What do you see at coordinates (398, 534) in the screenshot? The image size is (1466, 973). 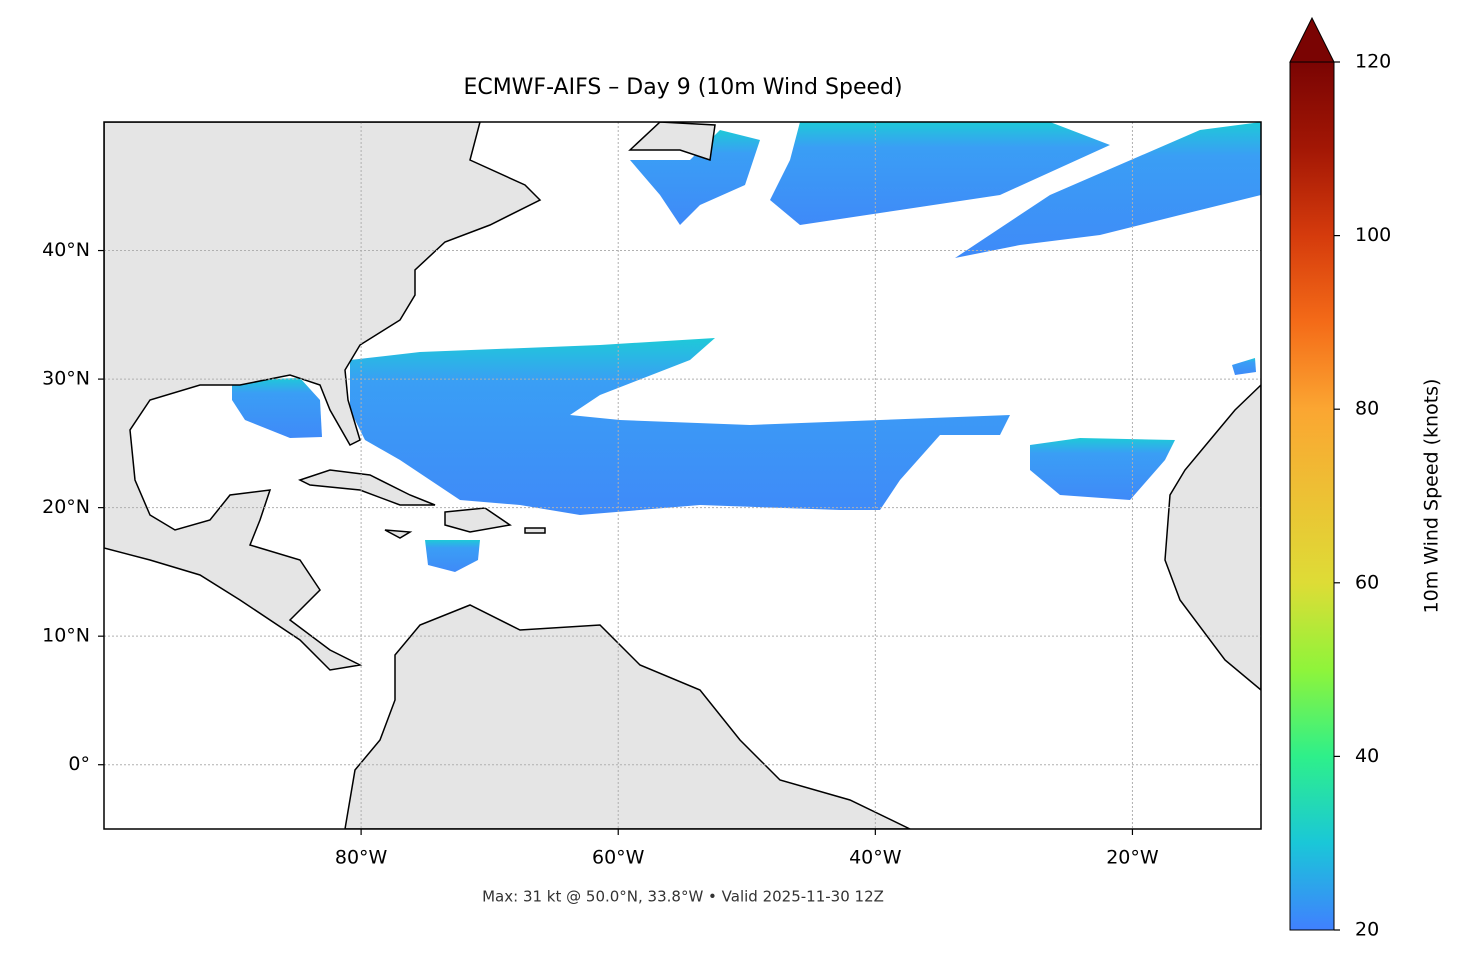 I see `jamaica` at bounding box center [398, 534].